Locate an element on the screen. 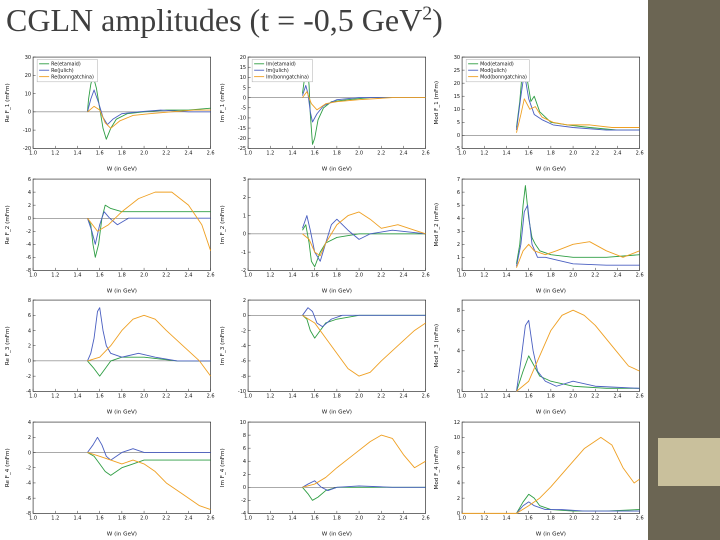  legend-label: Mod(julich) is located at coordinates (493, 71).